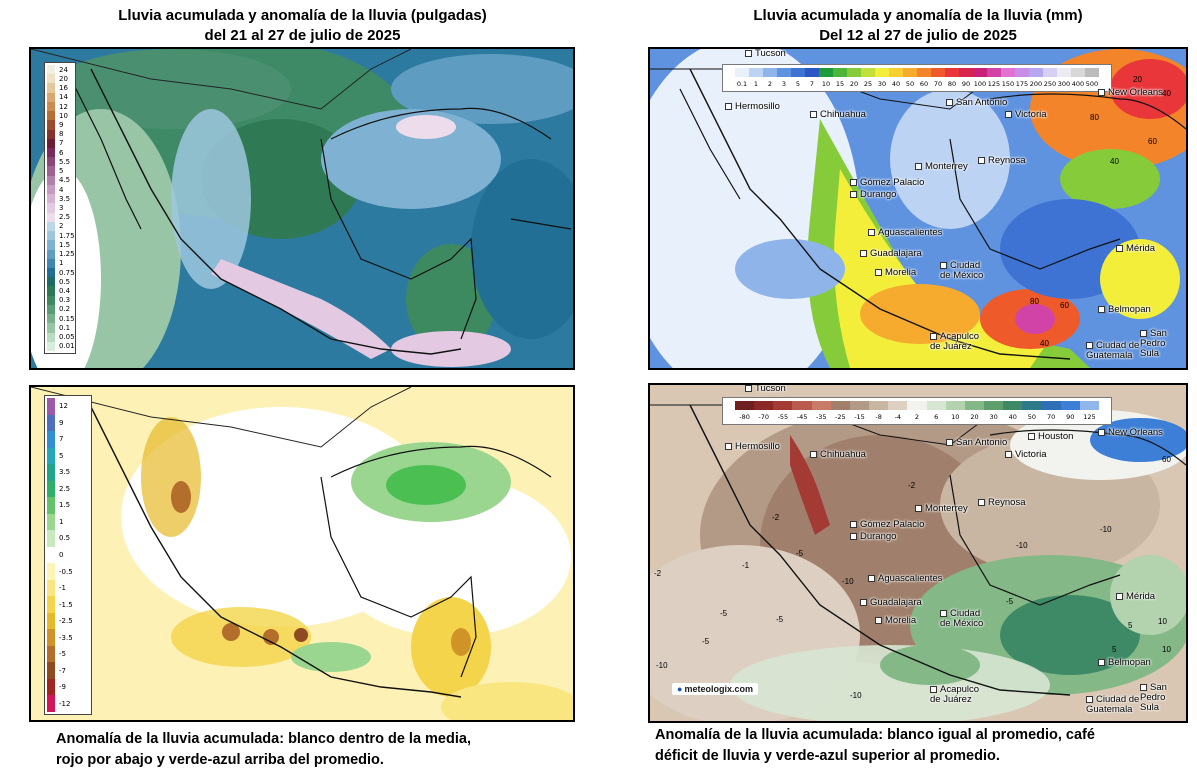  Describe the element at coordinates (60, 134) in the screenshot. I see `legend-entry: 8` at that location.